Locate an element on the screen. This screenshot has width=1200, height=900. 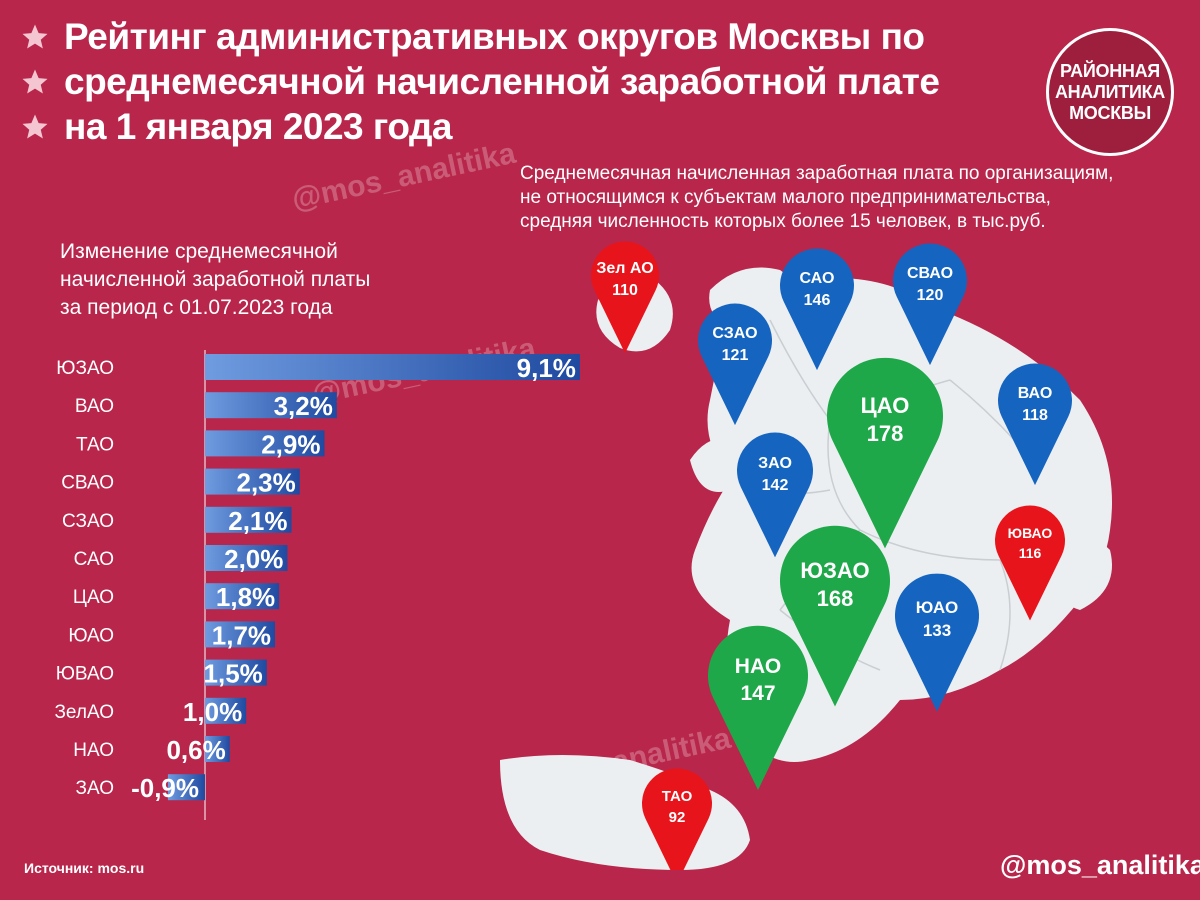
value-label: 2,3% is located at coordinates (265, 483).